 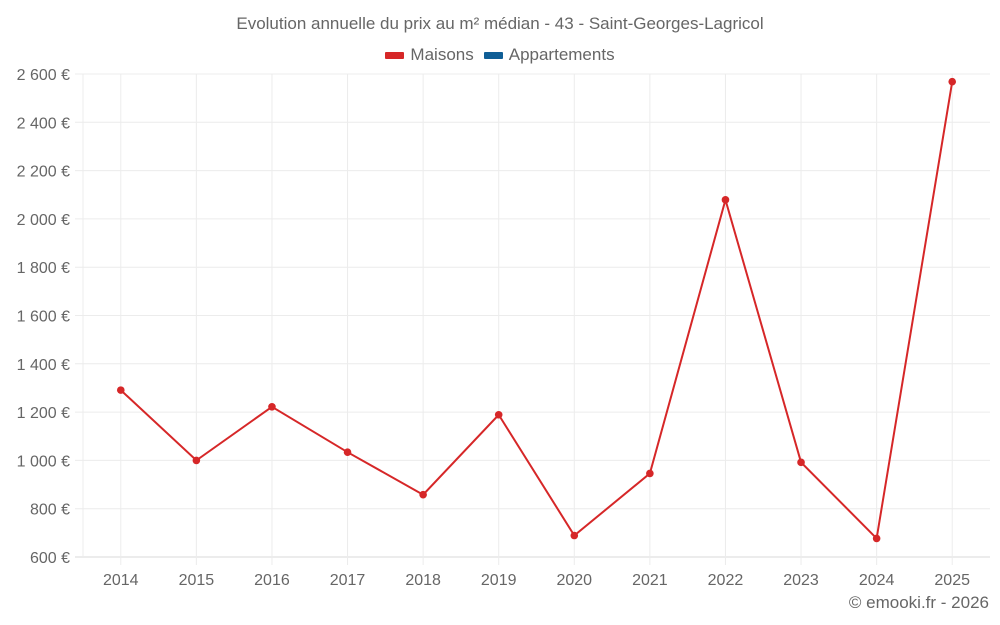 I want to click on y-tick-label: 2 400 €, so click(x=43, y=123).